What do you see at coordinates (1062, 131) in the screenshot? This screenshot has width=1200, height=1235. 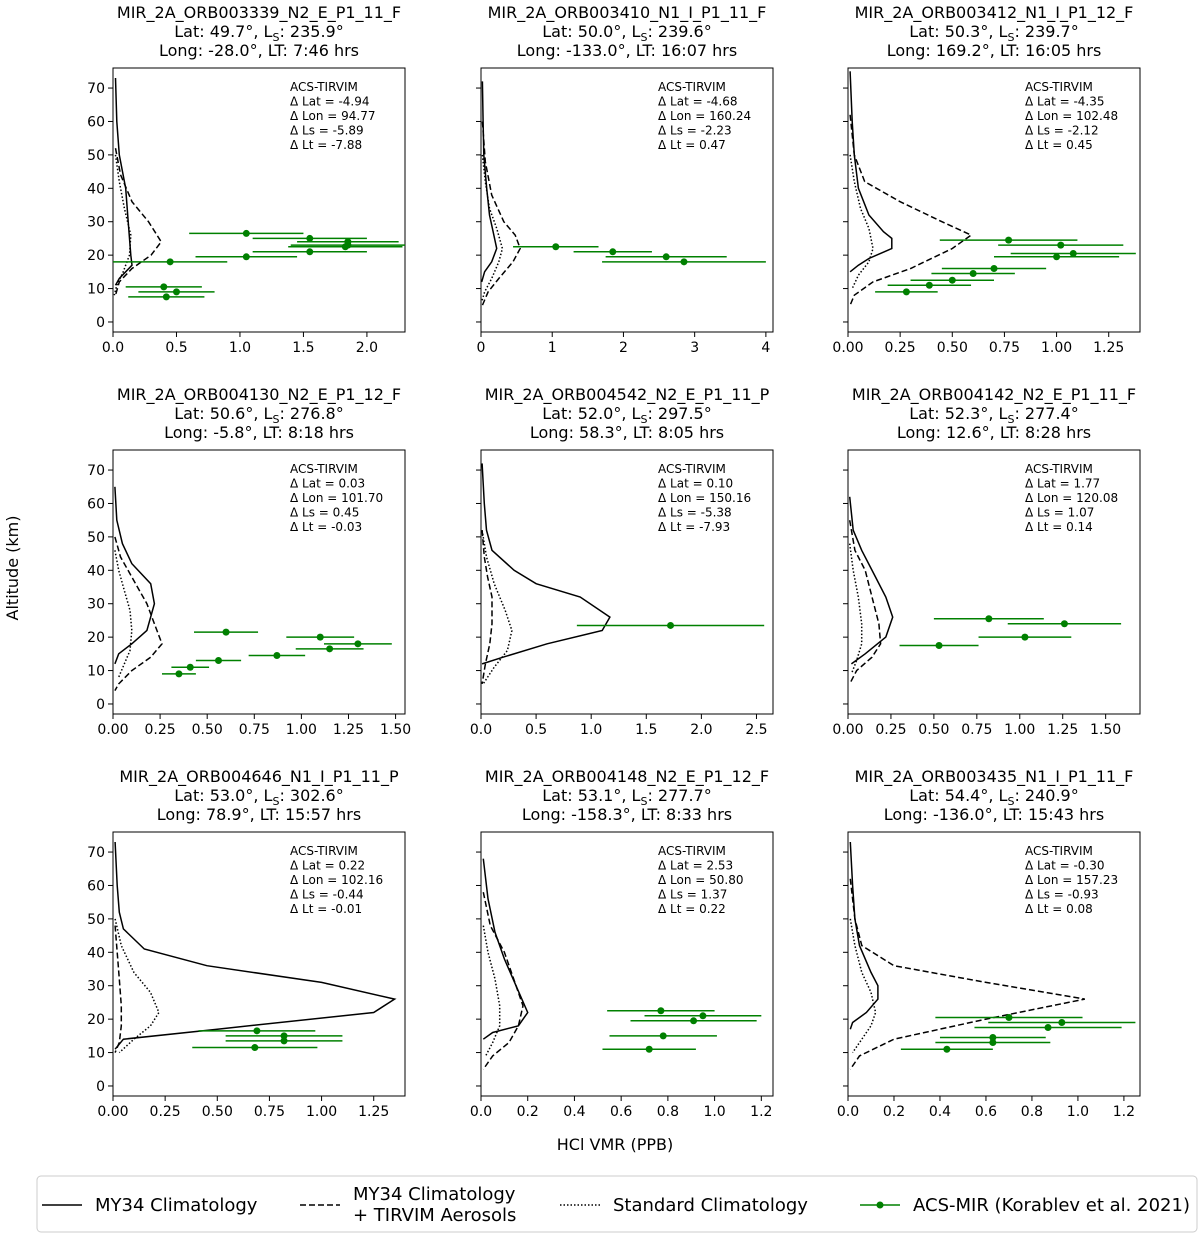 I see `tirvim-info-line: Δ Ls = -2.12` at bounding box center [1062, 131].